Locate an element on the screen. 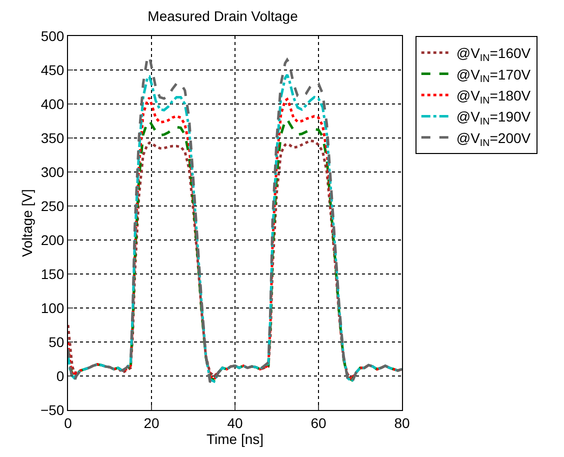 The width and height of the screenshot is (564, 457). y-tick-label: 150 is located at coordinates (52, 274).